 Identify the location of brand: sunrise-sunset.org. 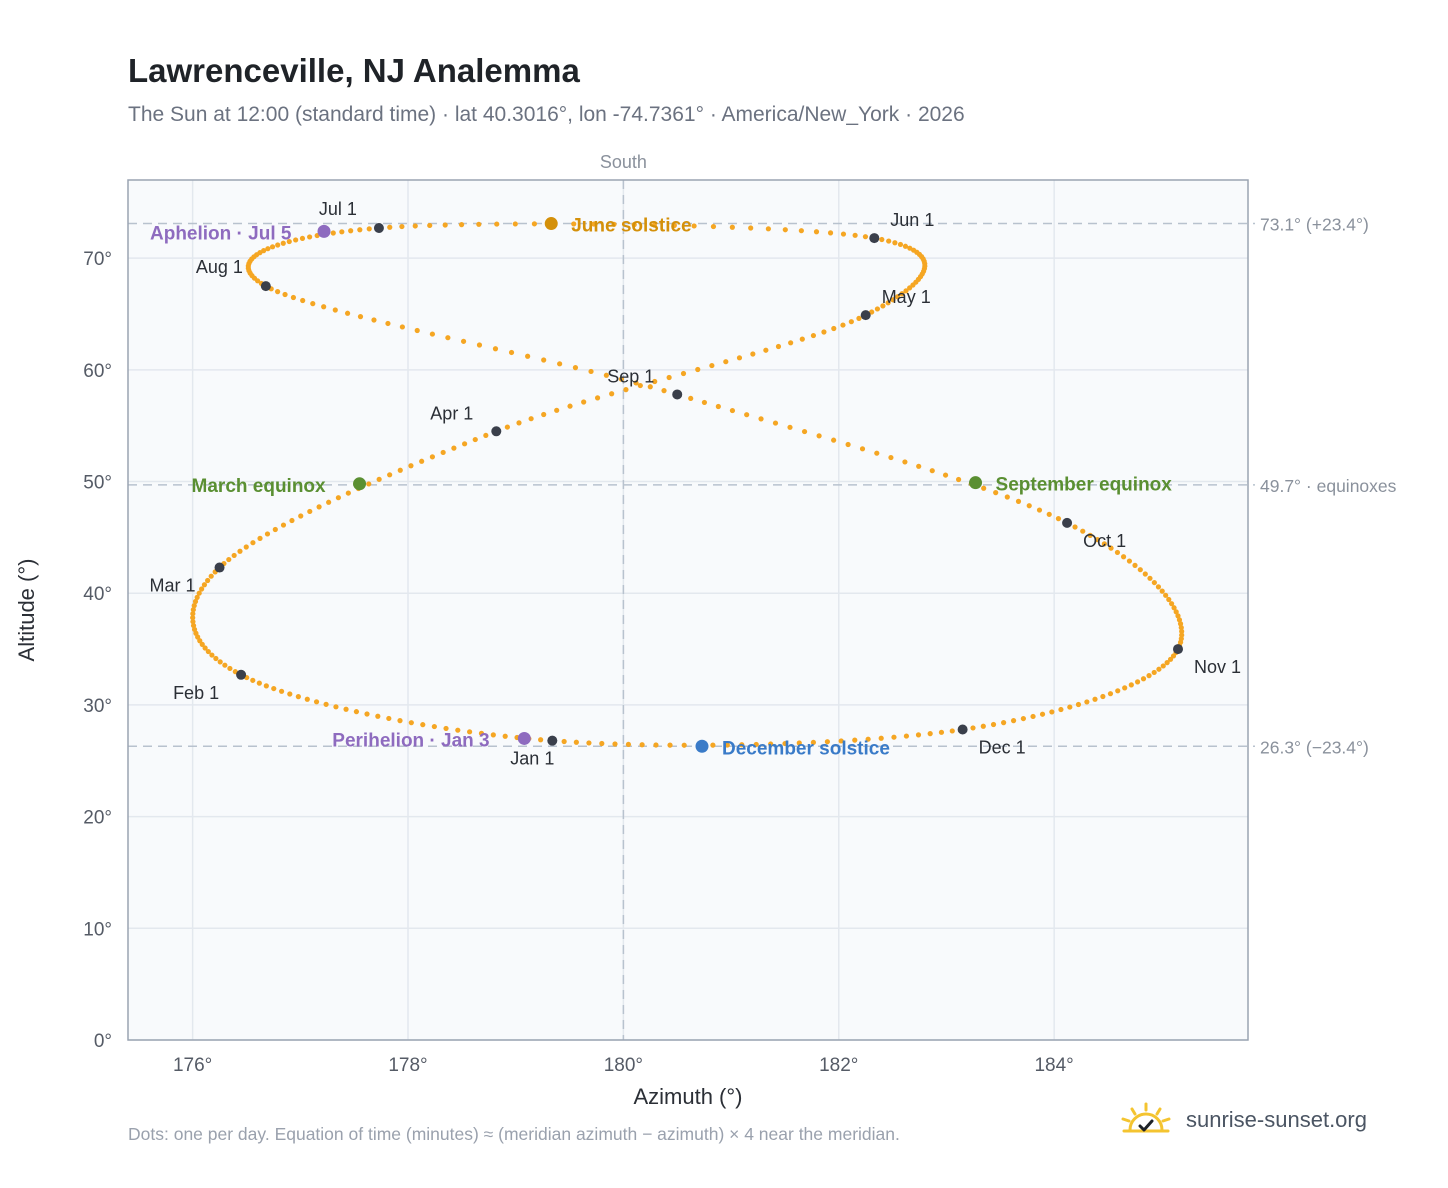
(1243, 1120).